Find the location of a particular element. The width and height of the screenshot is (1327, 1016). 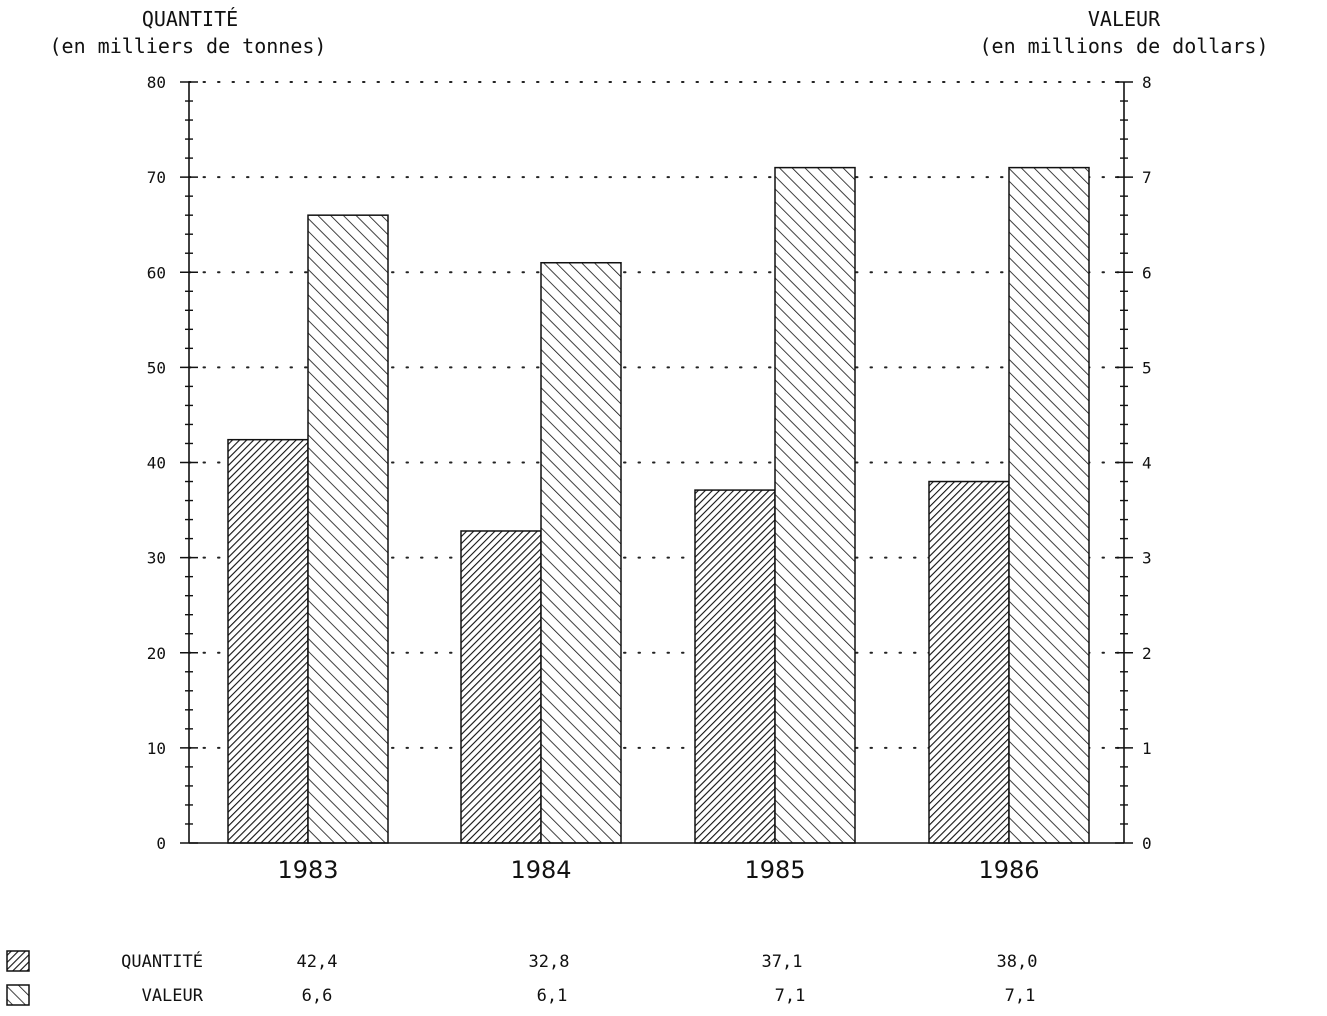

bar-quantite-1986 is located at coordinates (969, 662).